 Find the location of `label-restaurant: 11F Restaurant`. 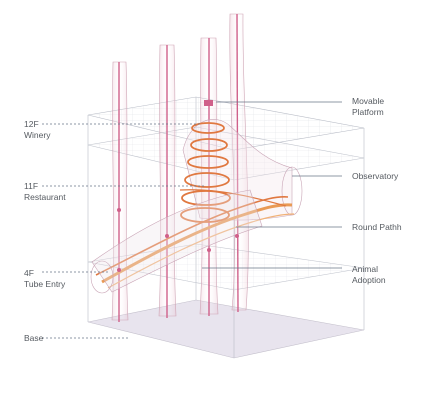

label-restaurant: 11F Restaurant is located at coordinates (45, 191).